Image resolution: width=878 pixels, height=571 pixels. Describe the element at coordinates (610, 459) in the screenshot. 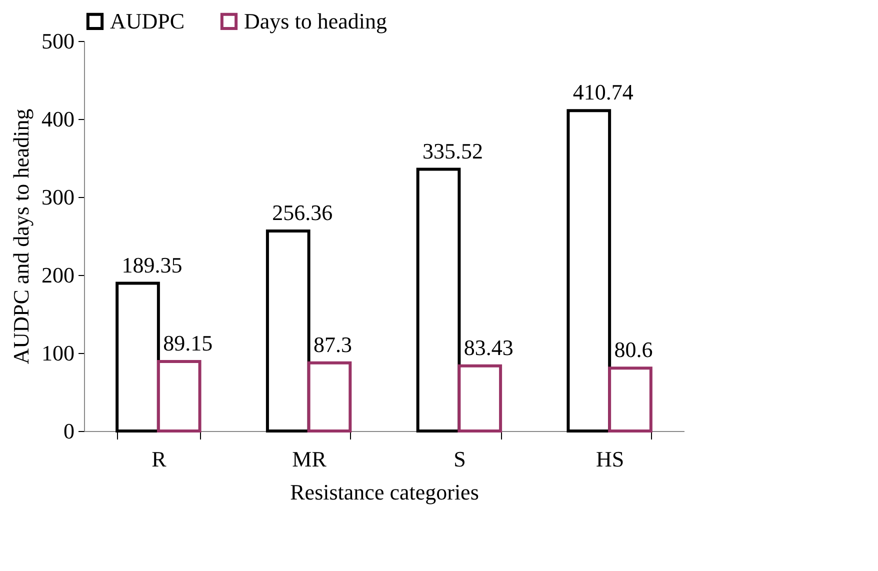

I see `x-tick-label: HS` at that location.